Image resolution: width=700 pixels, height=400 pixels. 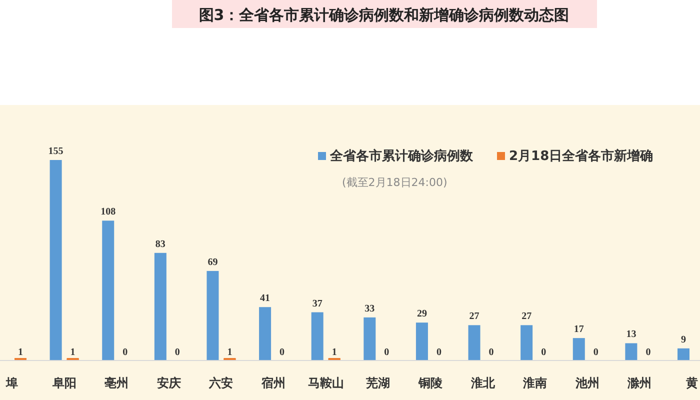 I want to click on chart-title: 图3：全省各市累计确诊病例数和新增确诊病例数动态图, so click(x=384, y=15).